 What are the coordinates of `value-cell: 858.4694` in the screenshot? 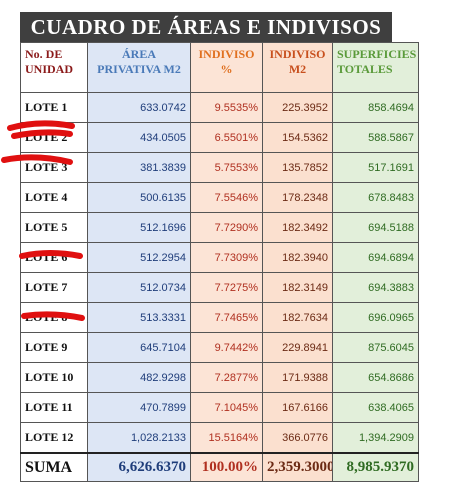 It's located at (375, 107).